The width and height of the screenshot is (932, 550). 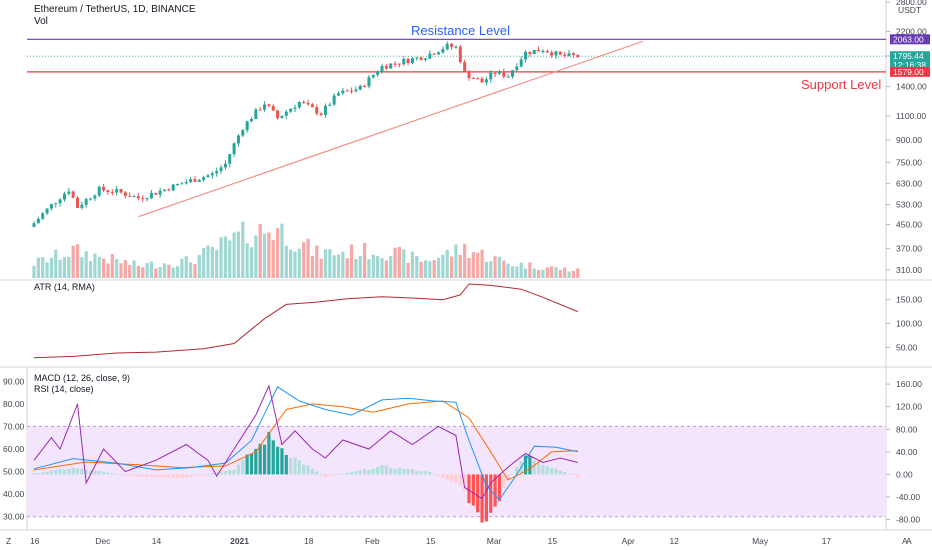 I want to click on auto-scale-button: A, so click(x=909, y=541).